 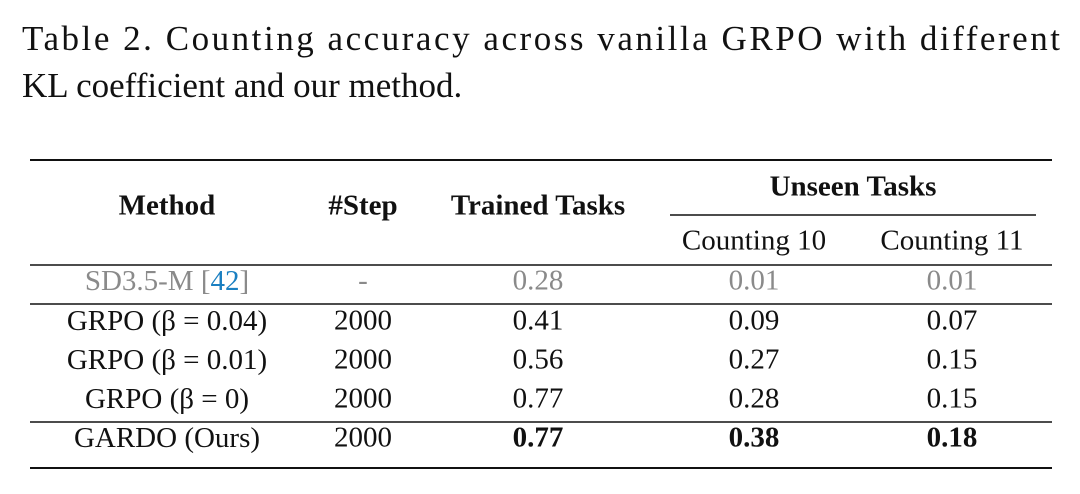 What do you see at coordinates (754, 360) in the screenshot?
I see `cell: 0.27` at bounding box center [754, 360].